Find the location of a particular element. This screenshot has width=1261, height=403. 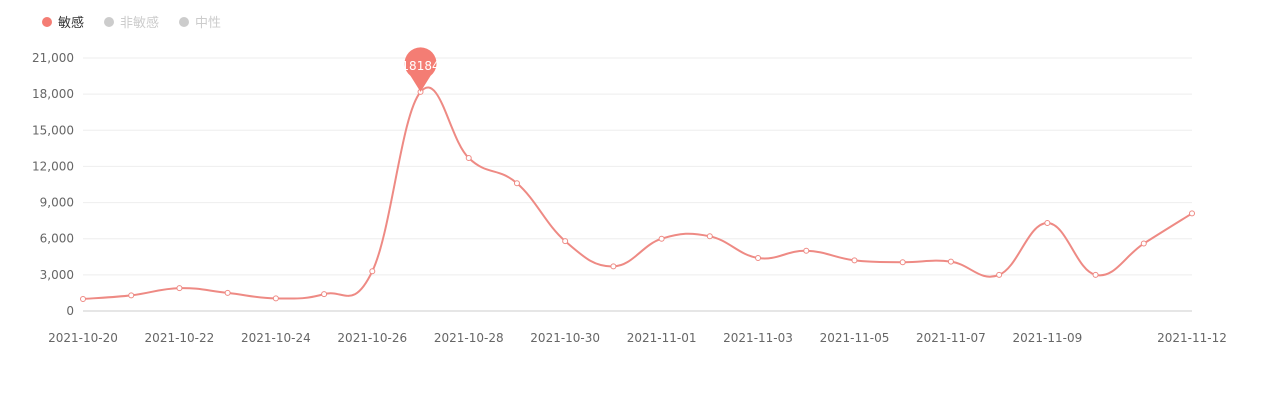

legend-label: 敏感 is located at coordinates (71, 23).